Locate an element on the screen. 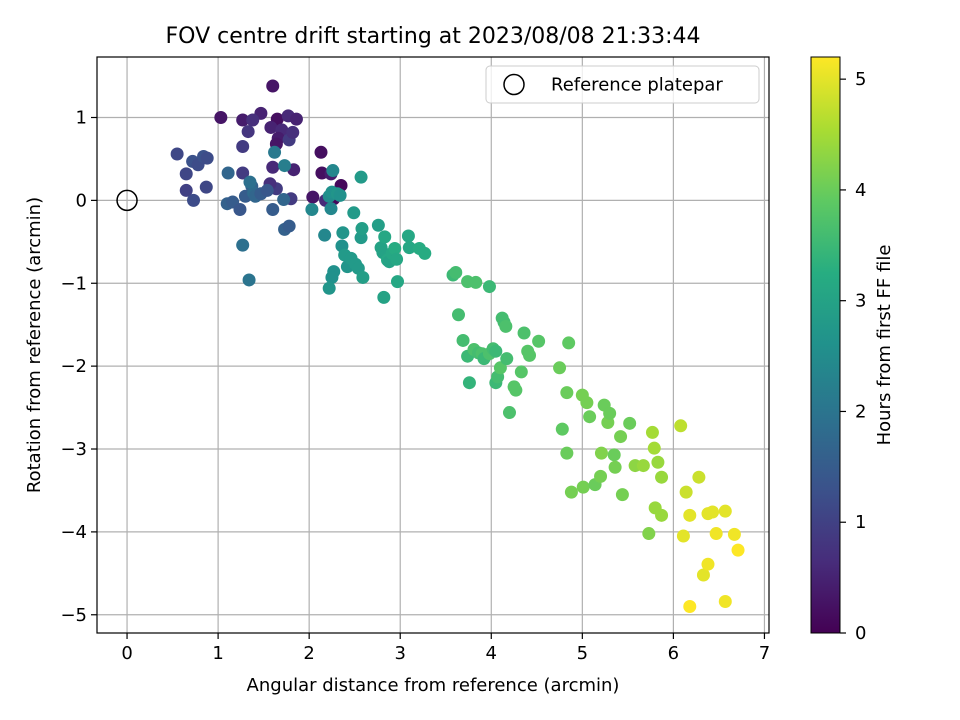 This screenshot has height=720, width=960. y-tick-label: −2 is located at coordinates (73, 366).